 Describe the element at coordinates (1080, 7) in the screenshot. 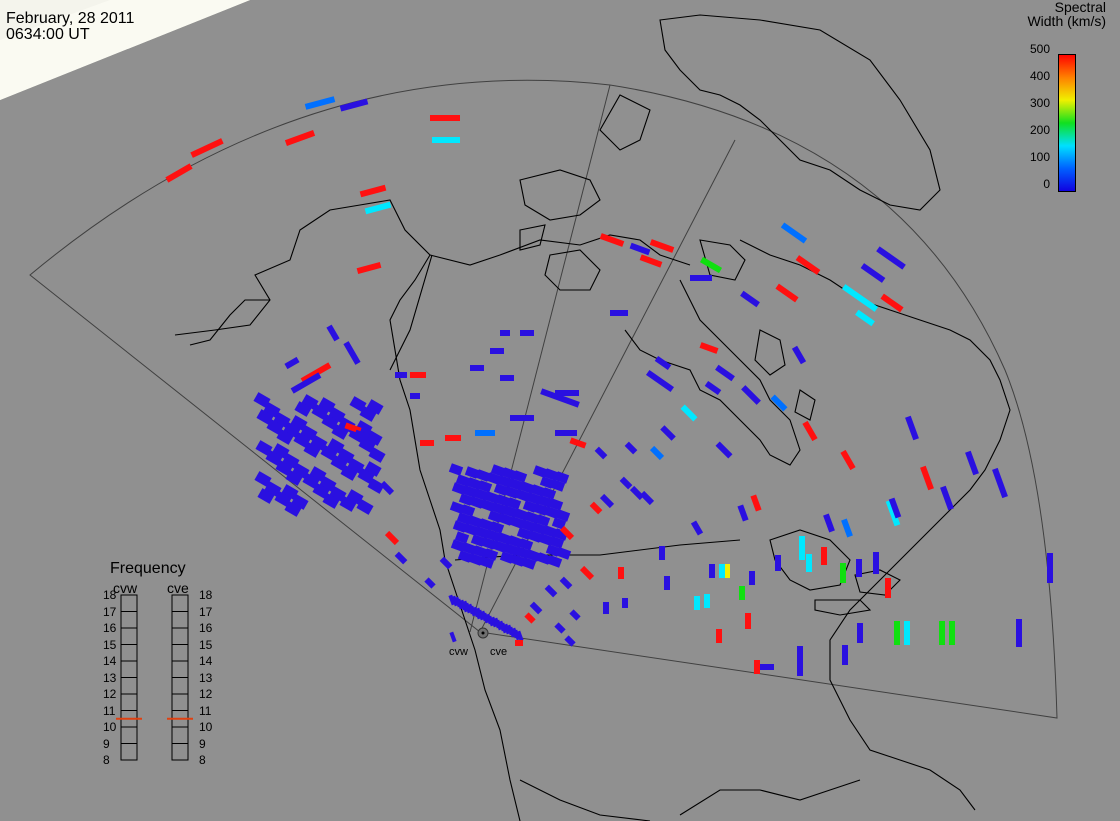

I see `colorbar-title-line1: Spectral` at that location.